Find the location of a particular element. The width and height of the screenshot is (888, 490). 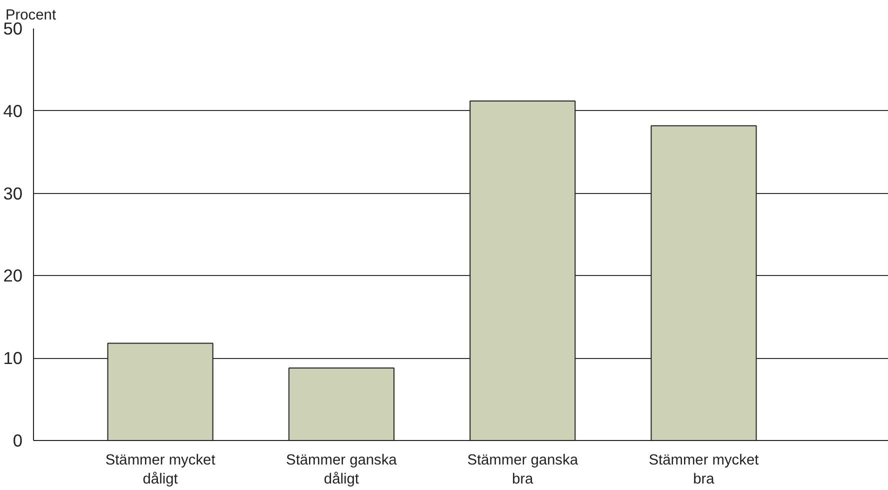

y-tick-label: 0 is located at coordinates (17, 440).